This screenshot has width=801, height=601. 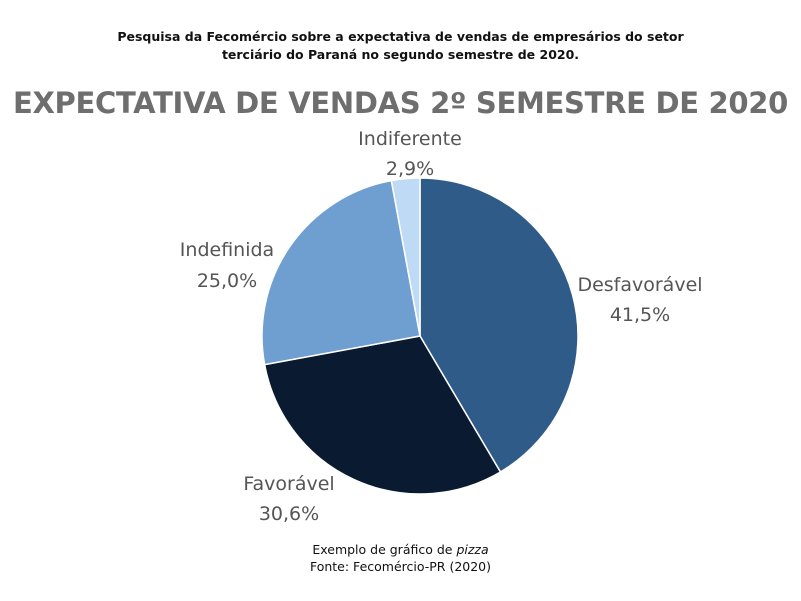 What do you see at coordinates (640, 315) in the screenshot?
I see `slice-value-label: 41,5%` at bounding box center [640, 315].